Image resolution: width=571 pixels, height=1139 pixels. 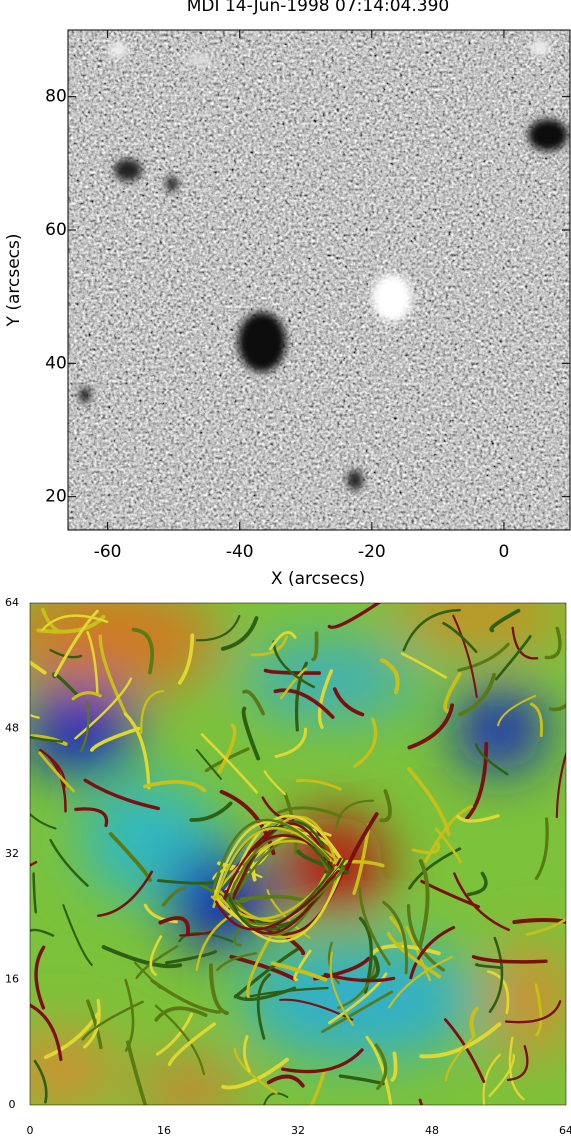 What do you see at coordinates (56, 497) in the screenshot?
I see `y-tick-label: 20` at bounding box center [56, 497].